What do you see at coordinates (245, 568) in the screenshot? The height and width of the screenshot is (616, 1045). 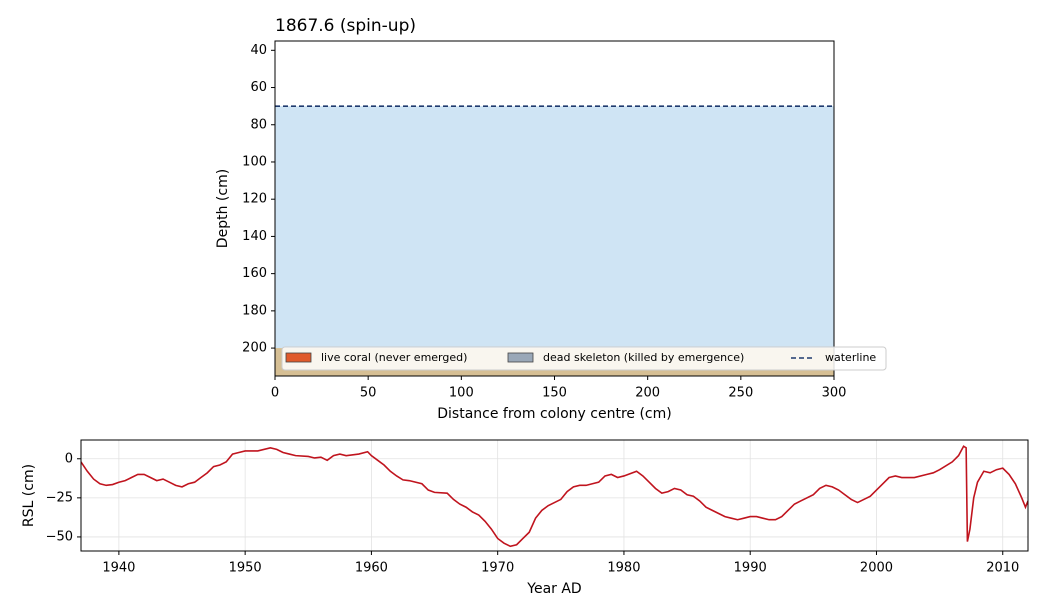 I see `x-tick-label: 1950` at bounding box center [245, 568].